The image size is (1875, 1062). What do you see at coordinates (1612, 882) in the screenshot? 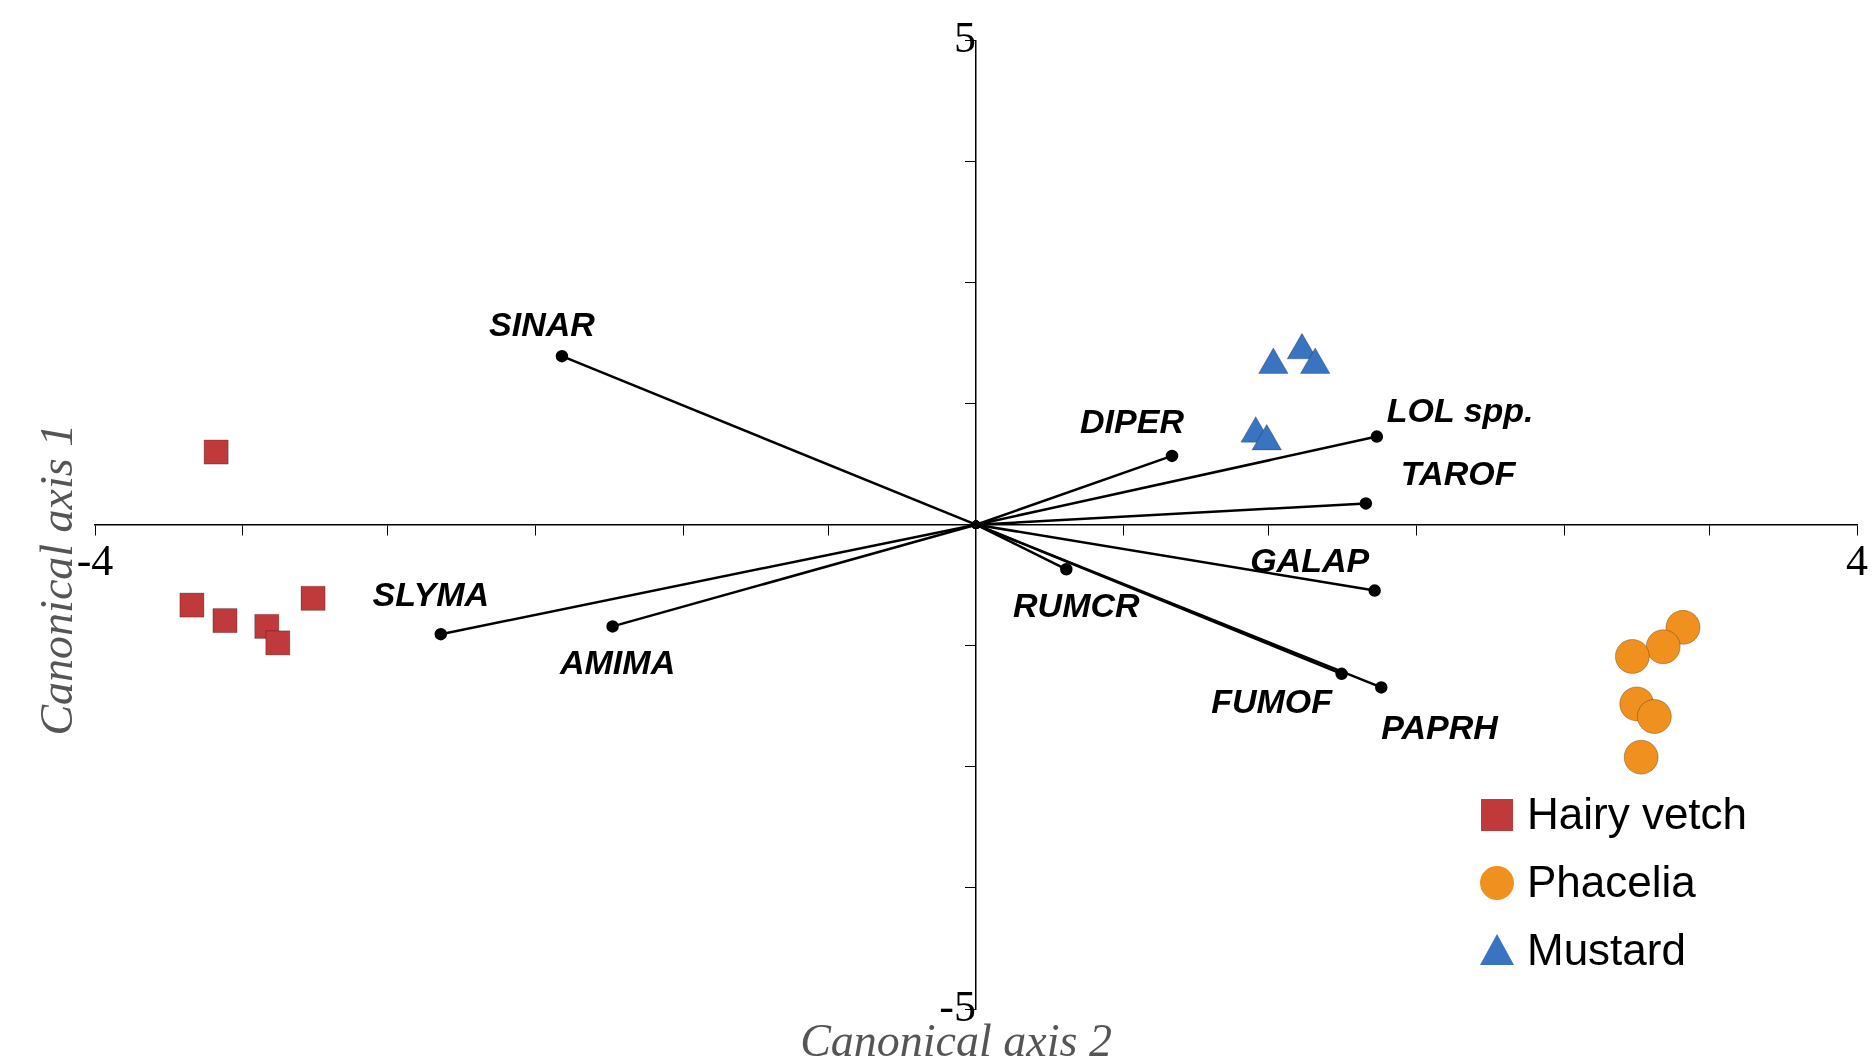
I see `legend-label: Phacelia` at bounding box center [1612, 882].